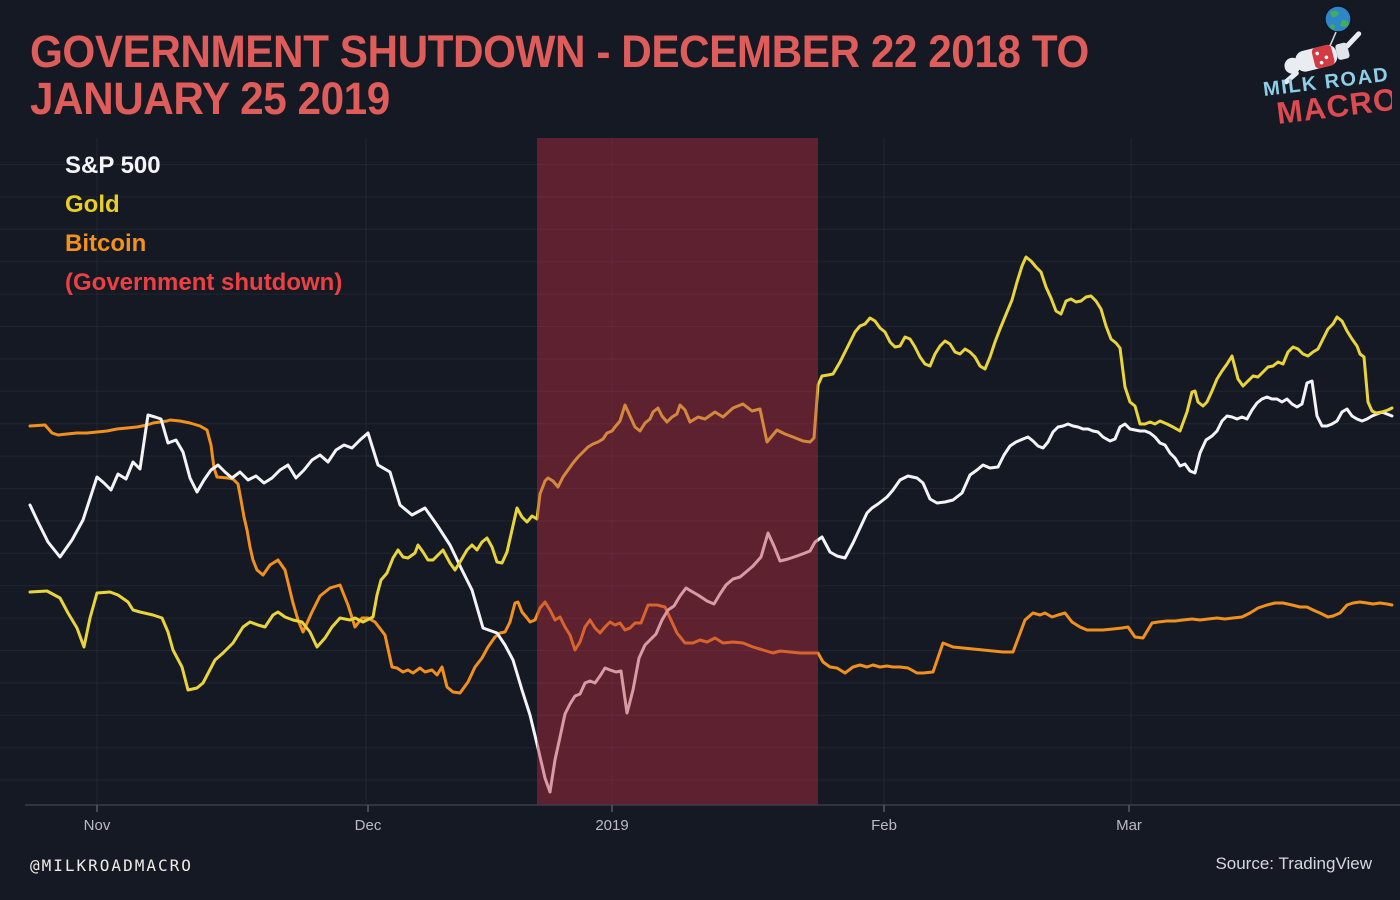  I want to click on shutdown-band, so click(677, 471).